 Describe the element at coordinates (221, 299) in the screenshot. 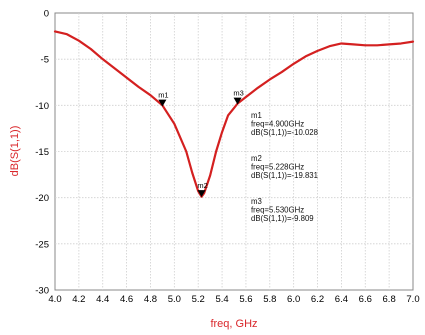

I see `x-tick-label: 5.4` at that location.